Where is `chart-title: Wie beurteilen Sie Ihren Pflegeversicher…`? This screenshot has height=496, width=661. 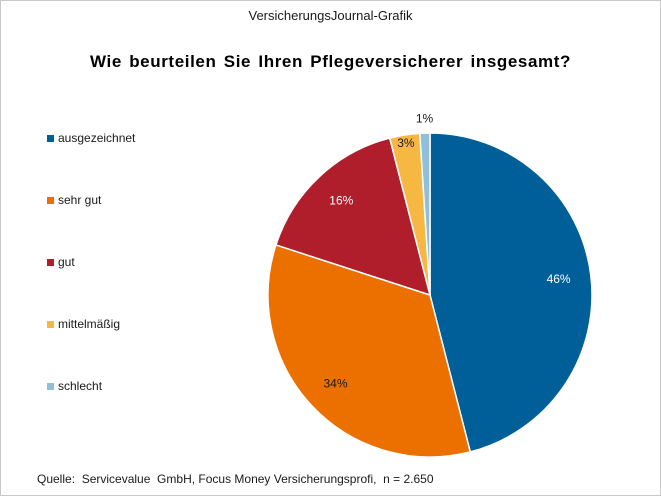 chart-title: Wie beurteilen Sie Ihren Pflegeversicher… is located at coordinates (330, 61).